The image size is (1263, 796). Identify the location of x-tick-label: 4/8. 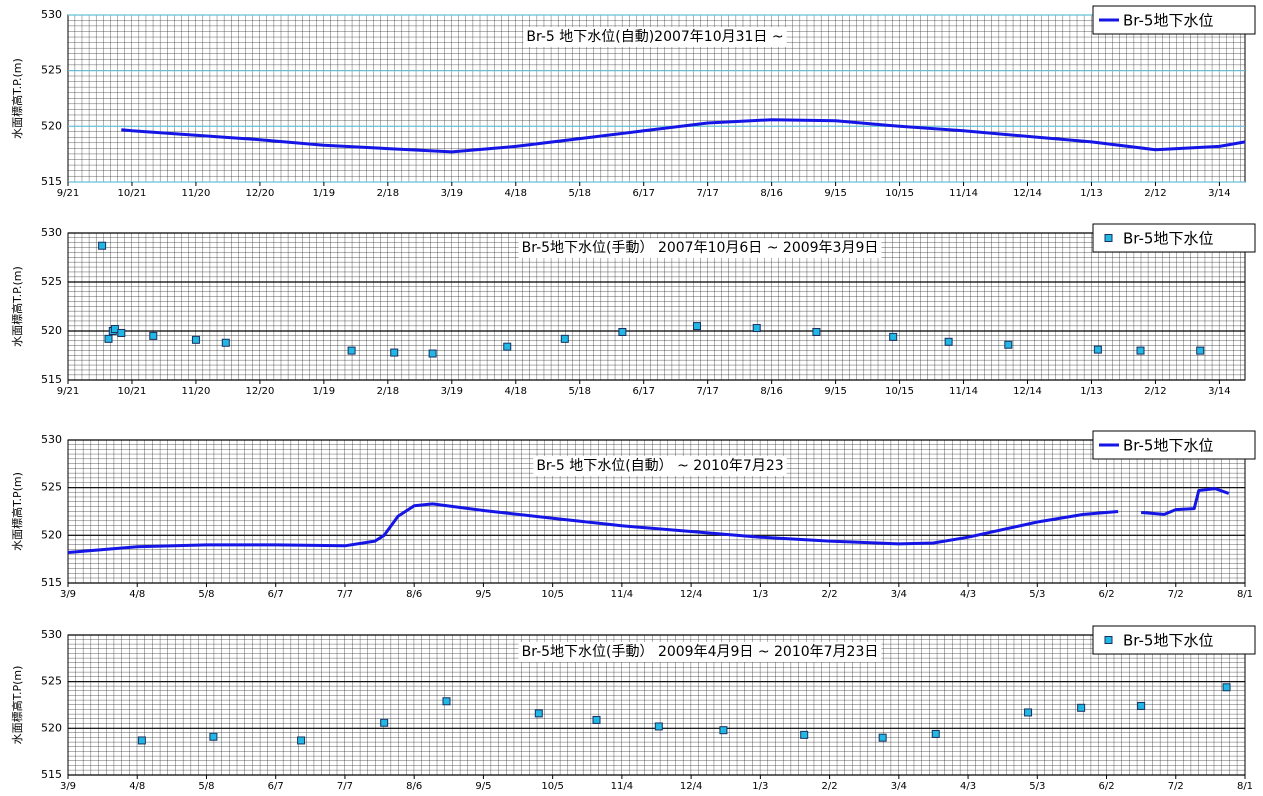
(137, 786).